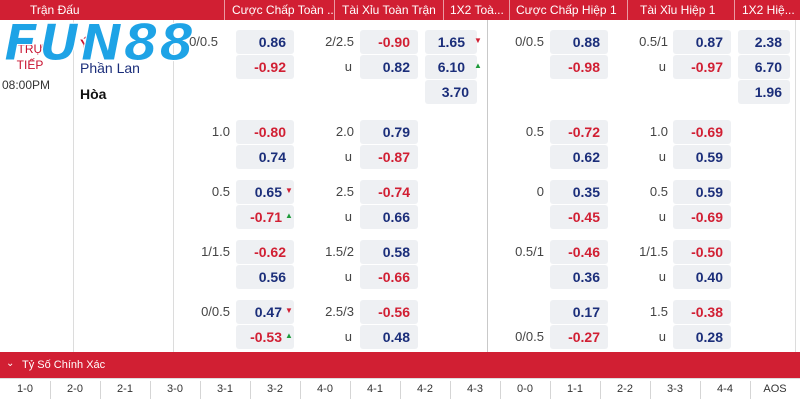  I want to click on match-time: 08:00PM, so click(26, 85).